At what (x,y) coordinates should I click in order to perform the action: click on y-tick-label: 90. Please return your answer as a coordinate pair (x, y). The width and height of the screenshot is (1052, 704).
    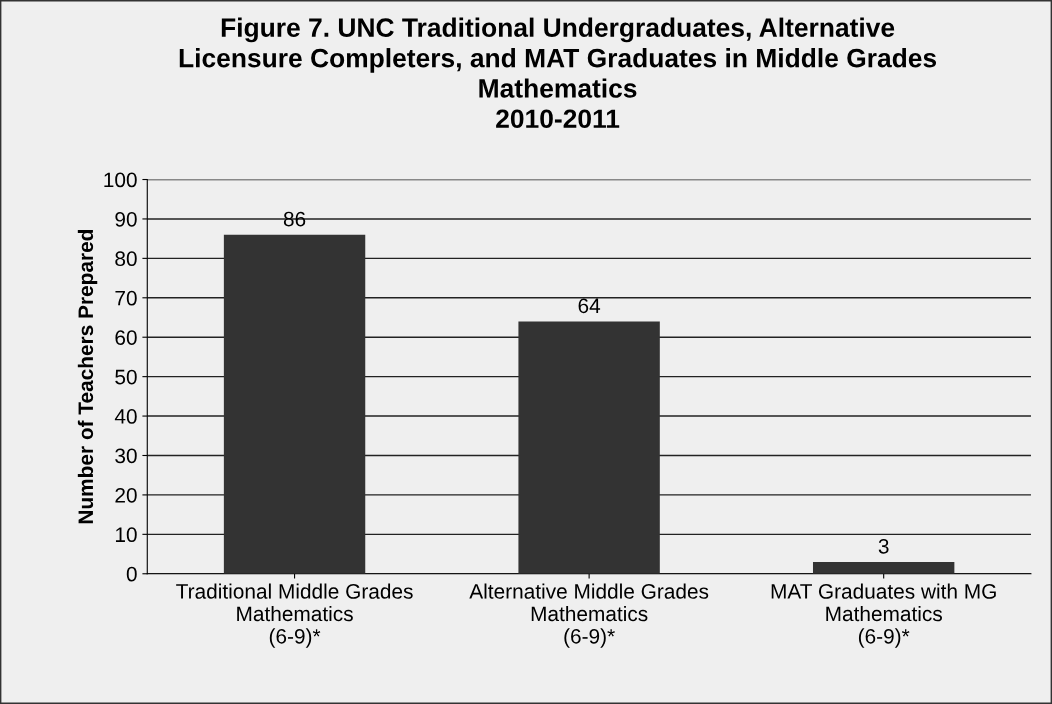
    Looking at the image, I should click on (126, 219).